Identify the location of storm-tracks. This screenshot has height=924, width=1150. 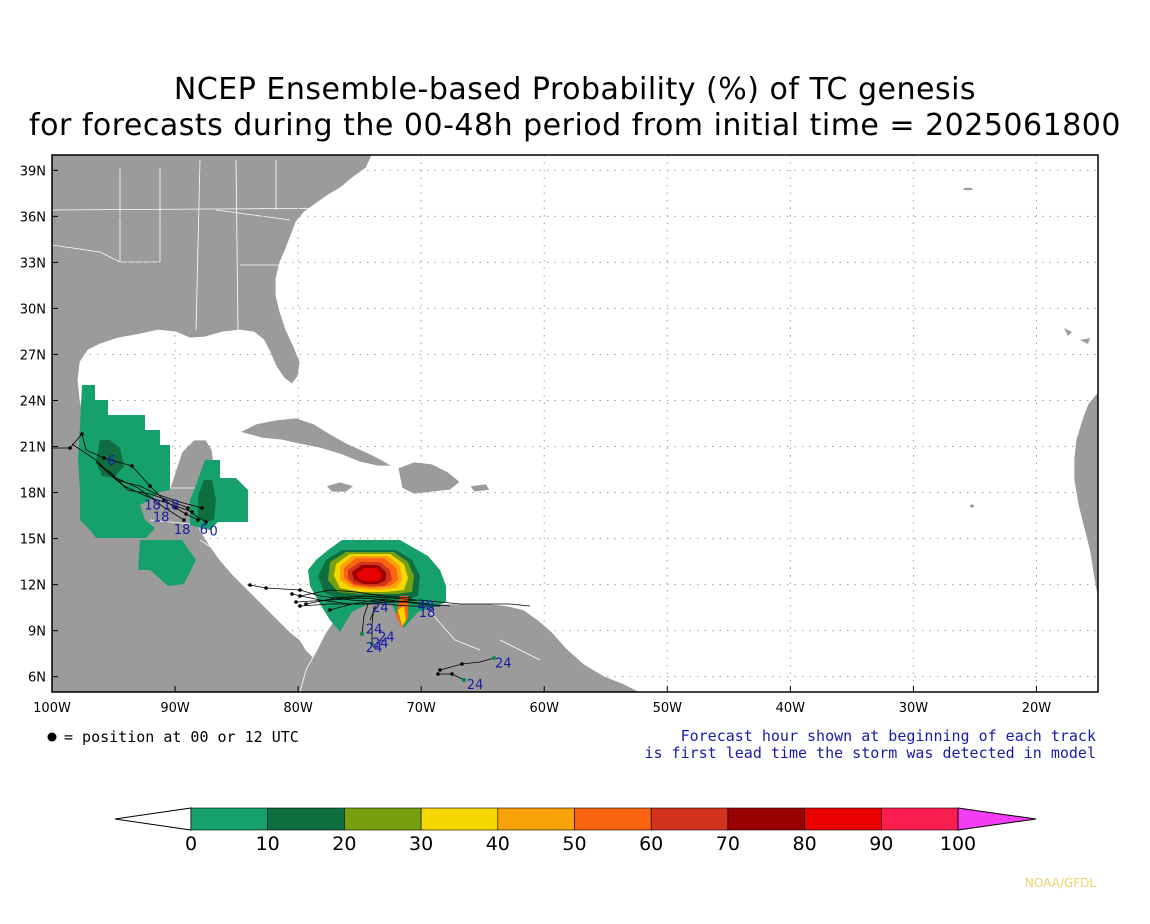
(291, 557).